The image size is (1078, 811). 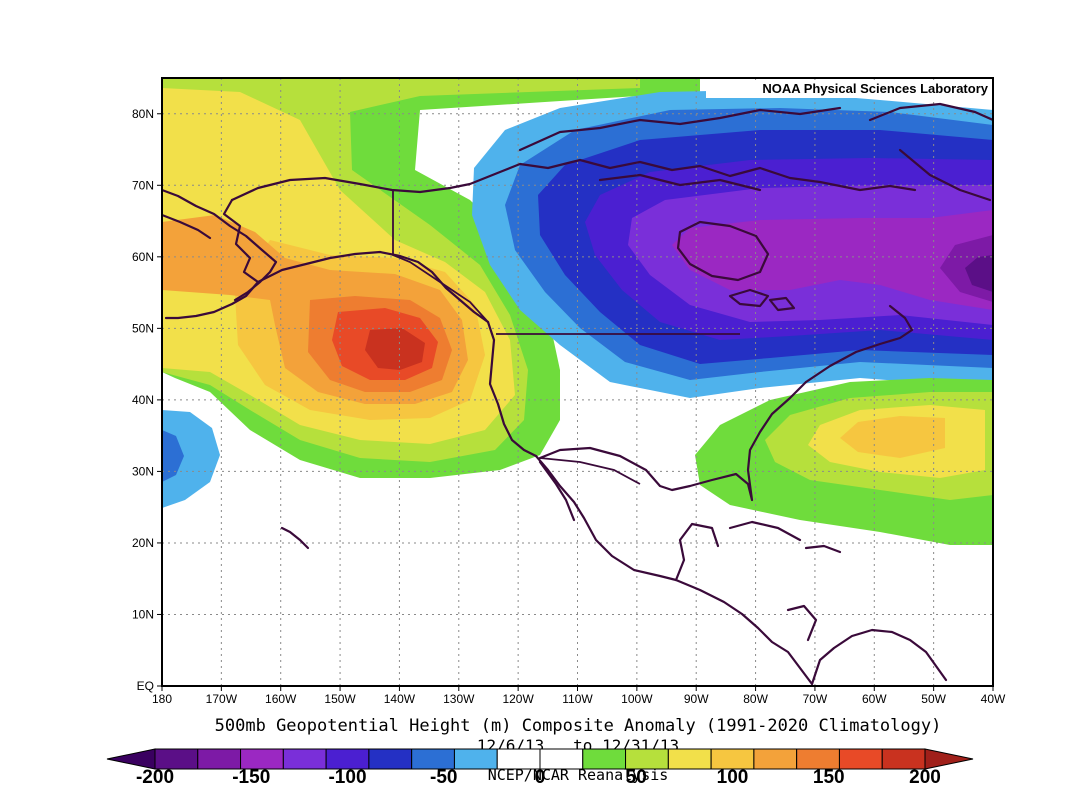 What do you see at coordinates (440, 256) in the screenshot?
I see `alaska-canada-border` at bounding box center [440, 256].